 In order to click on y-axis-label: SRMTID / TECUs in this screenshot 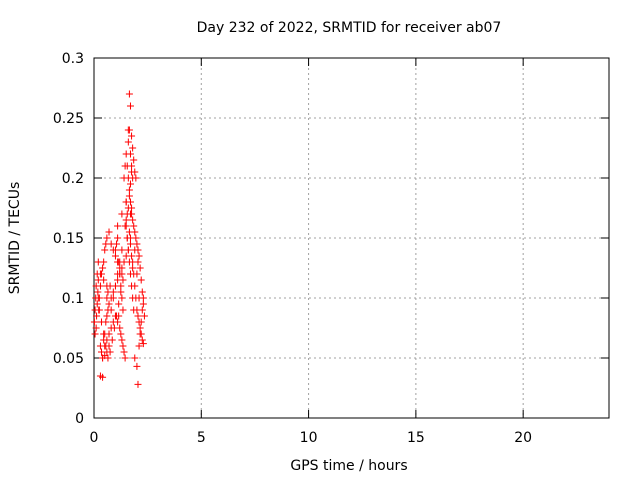, I will do `click(15, 238)`.